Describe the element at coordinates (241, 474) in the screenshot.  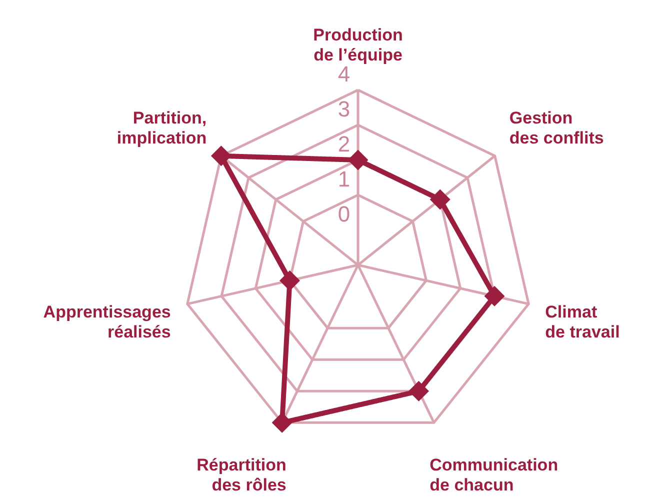
I see `spoke-label: Répartition des rôles` at that location.